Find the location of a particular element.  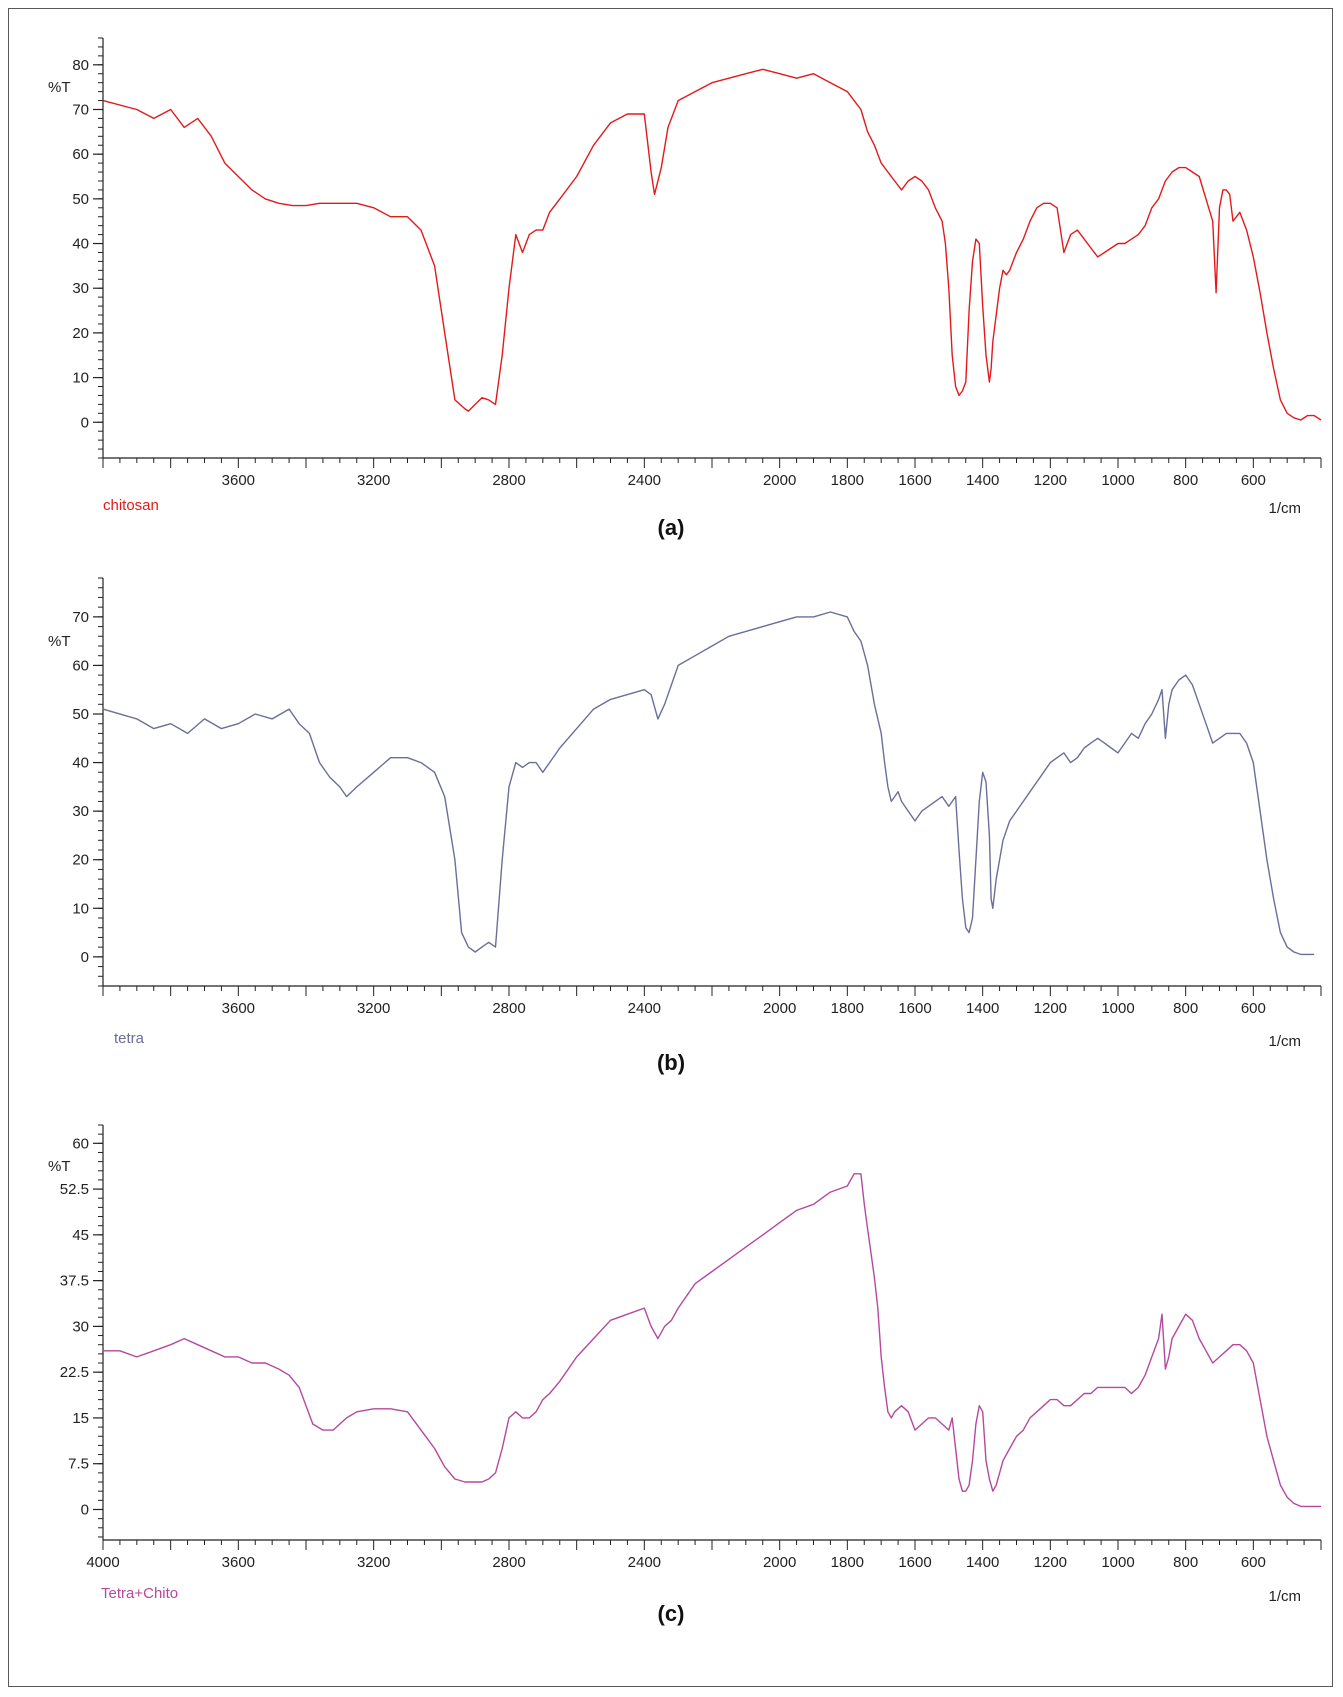

panel-caption: (c) is located at coordinates (671, 1613).